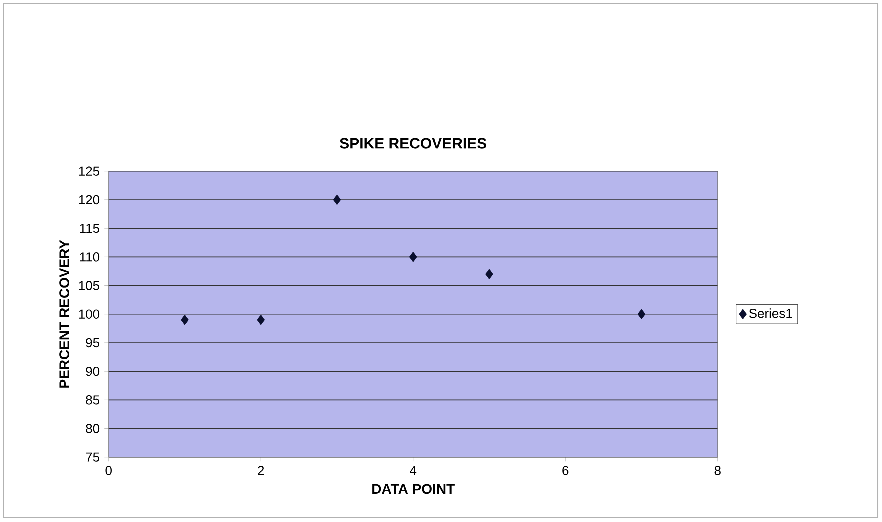 The height and width of the screenshot is (522, 882). I want to click on y-tick-label: 85, so click(93, 400).